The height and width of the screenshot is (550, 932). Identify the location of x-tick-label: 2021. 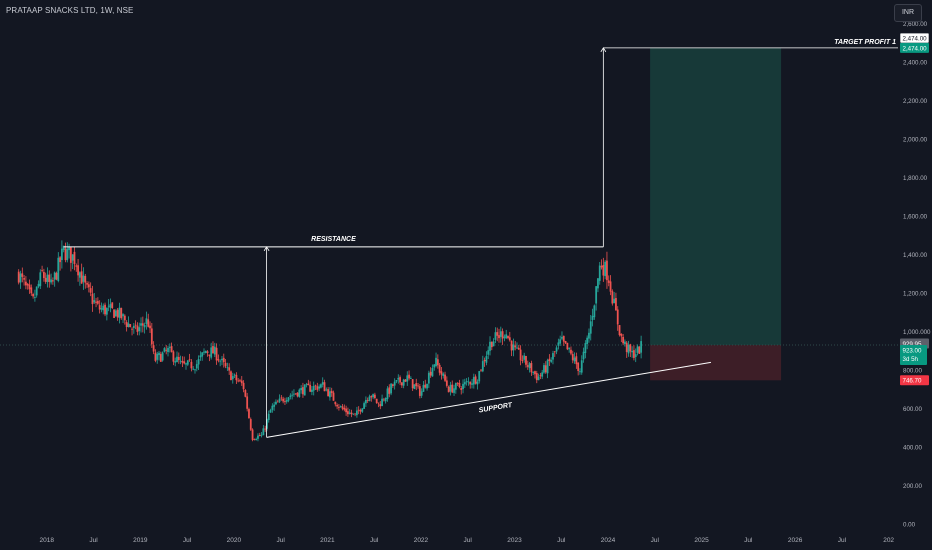
(327, 540).